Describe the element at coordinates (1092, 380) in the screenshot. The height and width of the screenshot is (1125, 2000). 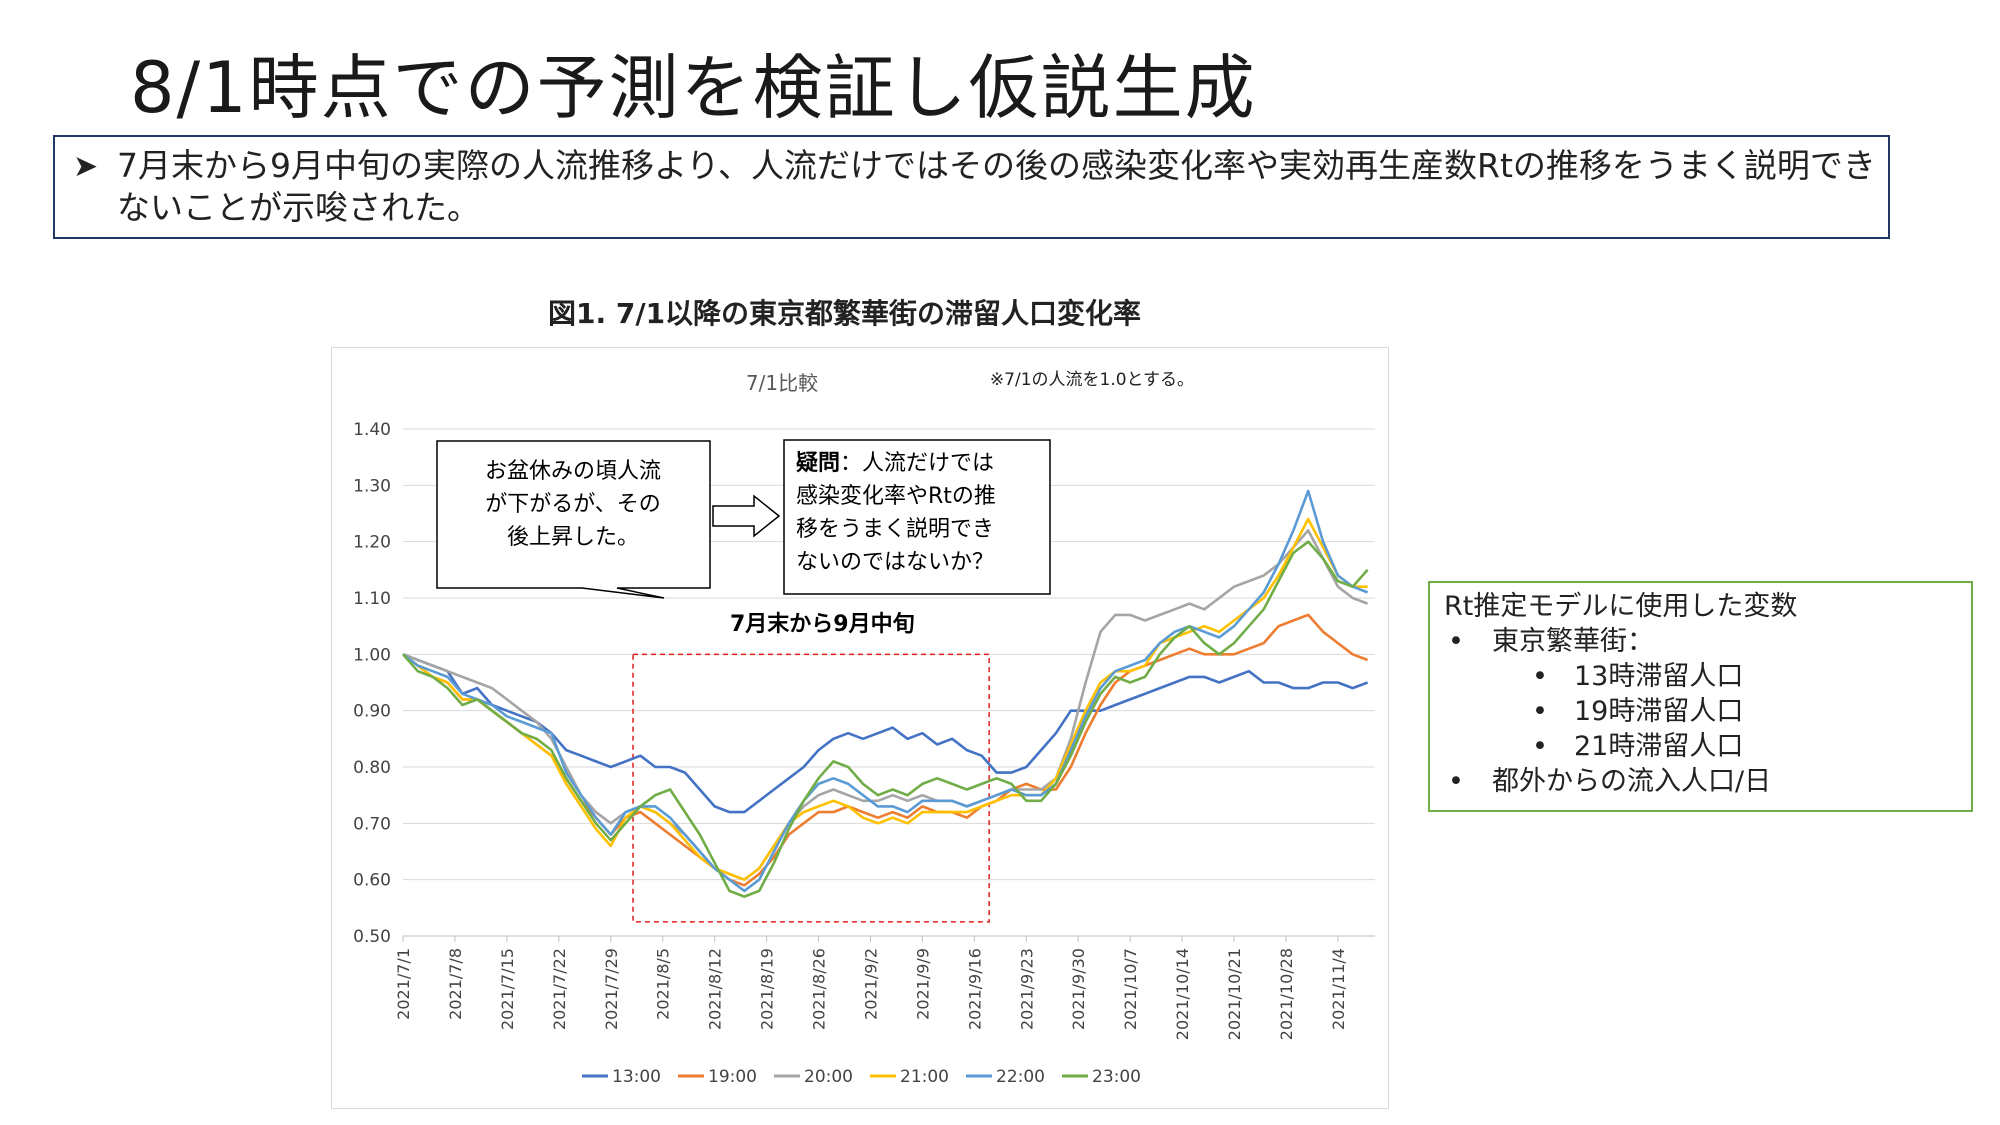
I see `chart-note: ※7/1の人流を1.0とする。` at that location.